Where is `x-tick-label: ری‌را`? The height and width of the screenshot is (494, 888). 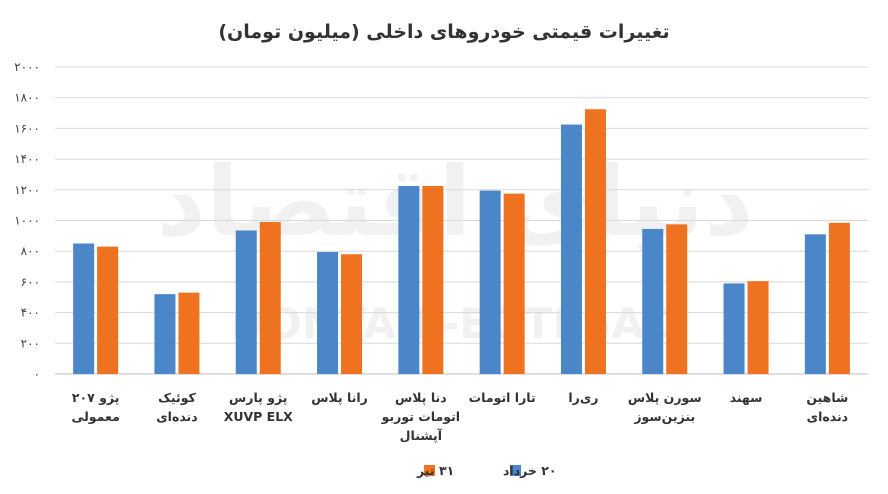
x-tick-label: ری‌را is located at coordinates (583, 397).